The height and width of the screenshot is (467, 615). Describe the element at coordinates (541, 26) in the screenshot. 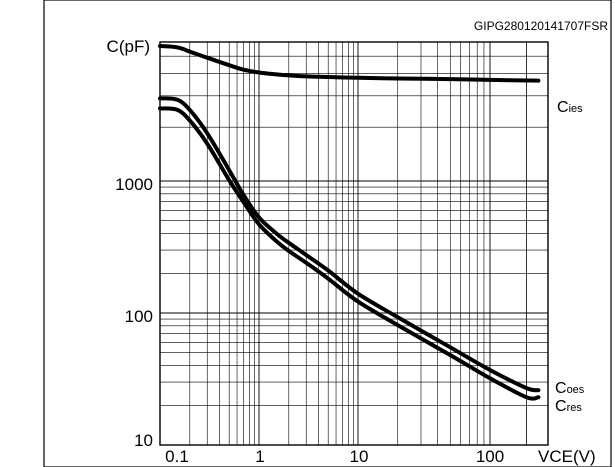

I see `figure-code: GIPG280120141707FSR` at that location.